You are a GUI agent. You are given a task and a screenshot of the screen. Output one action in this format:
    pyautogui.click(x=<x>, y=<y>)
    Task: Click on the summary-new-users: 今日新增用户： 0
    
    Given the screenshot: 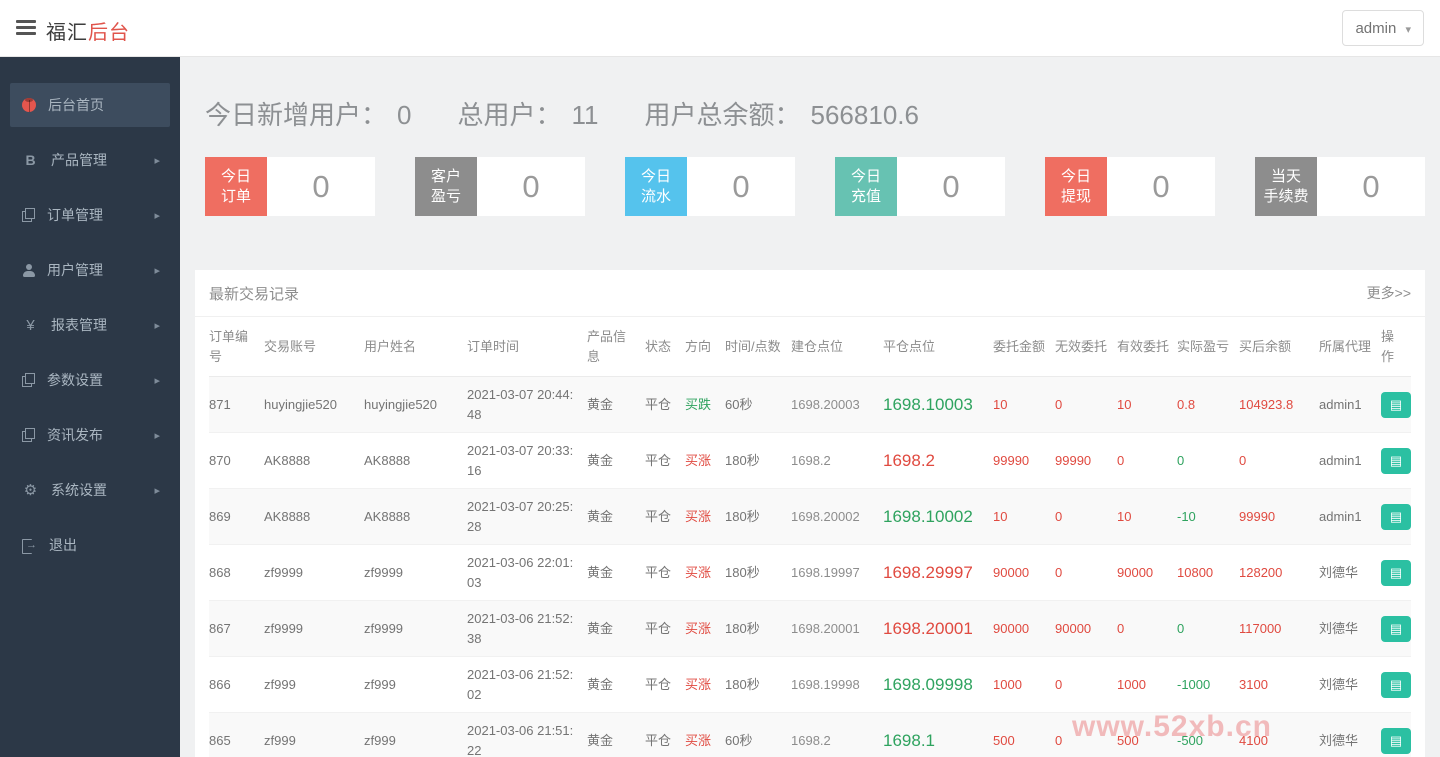 What is the action you would take?
    pyautogui.click(x=308, y=113)
    